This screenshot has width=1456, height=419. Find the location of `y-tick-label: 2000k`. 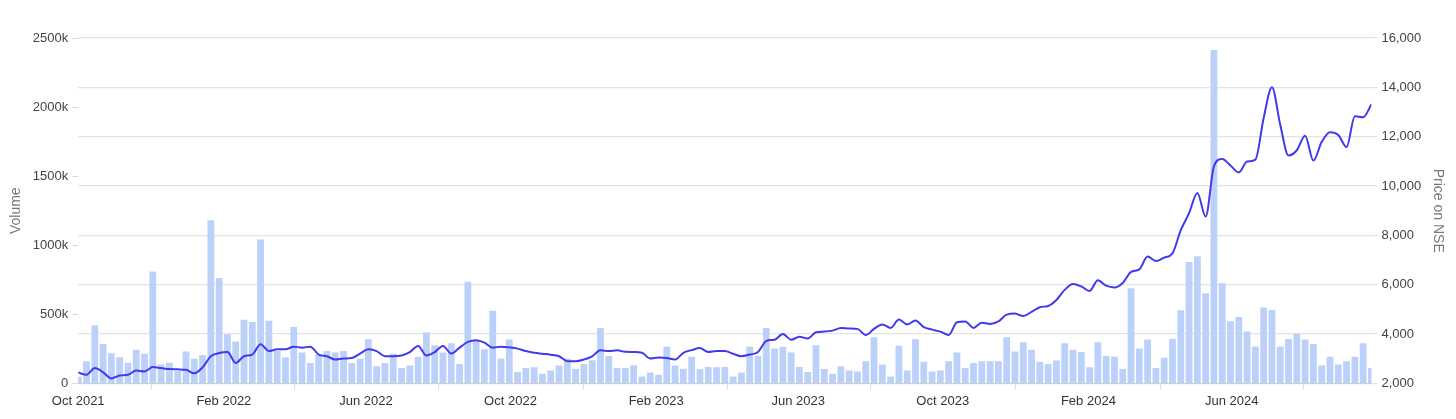

y-tick-label: 2000k is located at coordinates (50, 106).